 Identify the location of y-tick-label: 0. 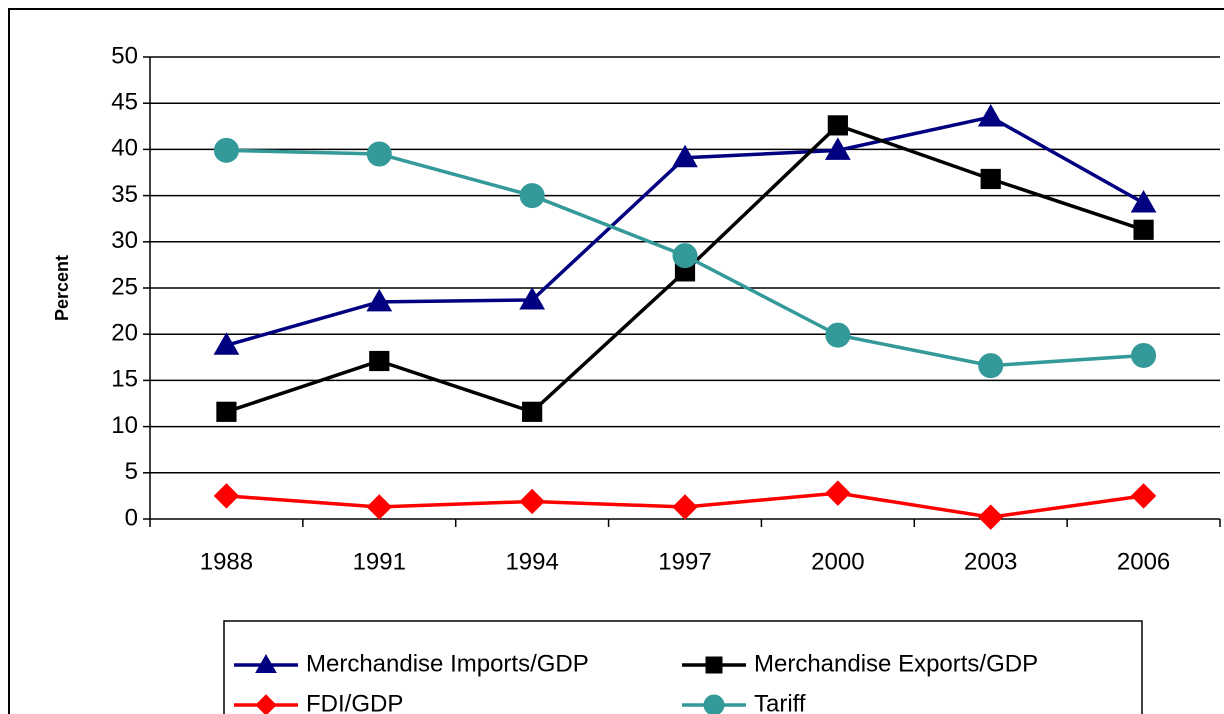
(131, 517).